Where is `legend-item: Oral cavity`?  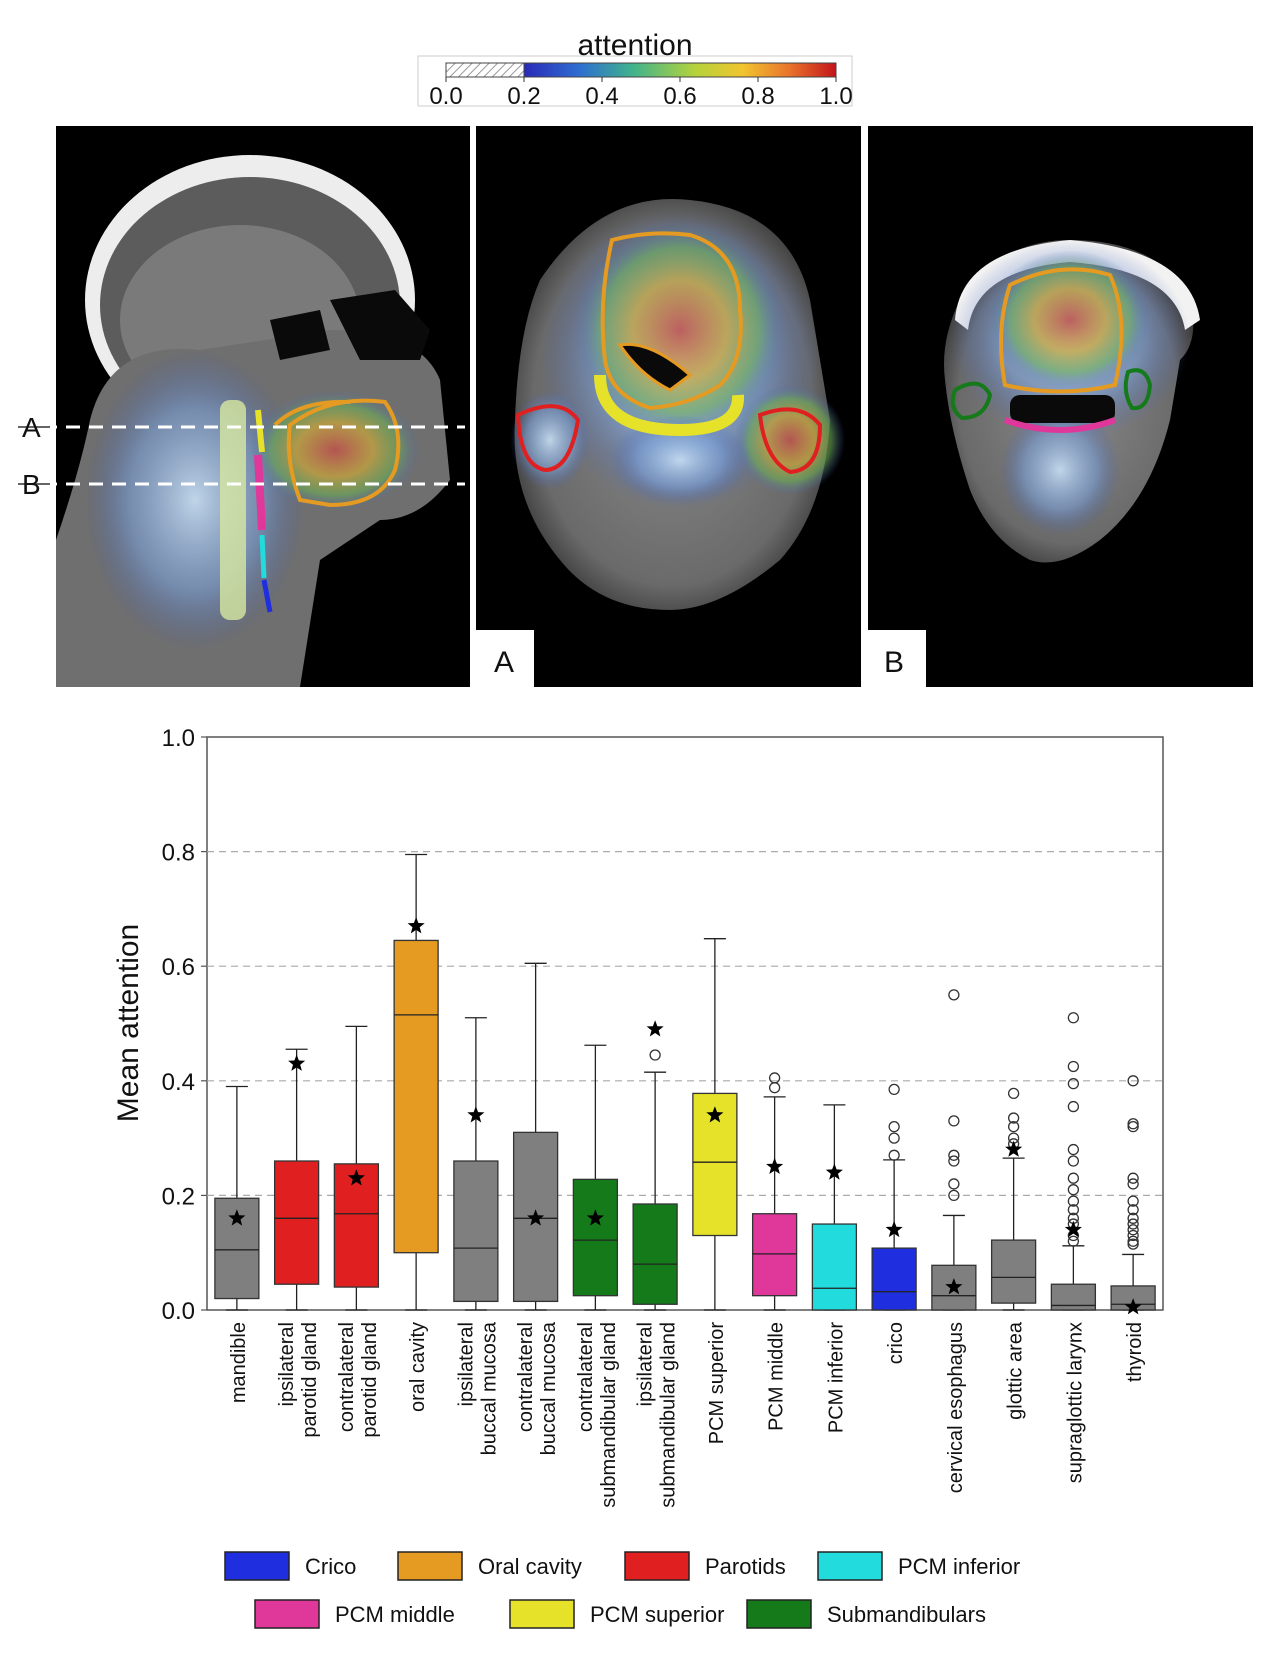 legend-item: Oral cavity is located at coordinates (489, 1566).